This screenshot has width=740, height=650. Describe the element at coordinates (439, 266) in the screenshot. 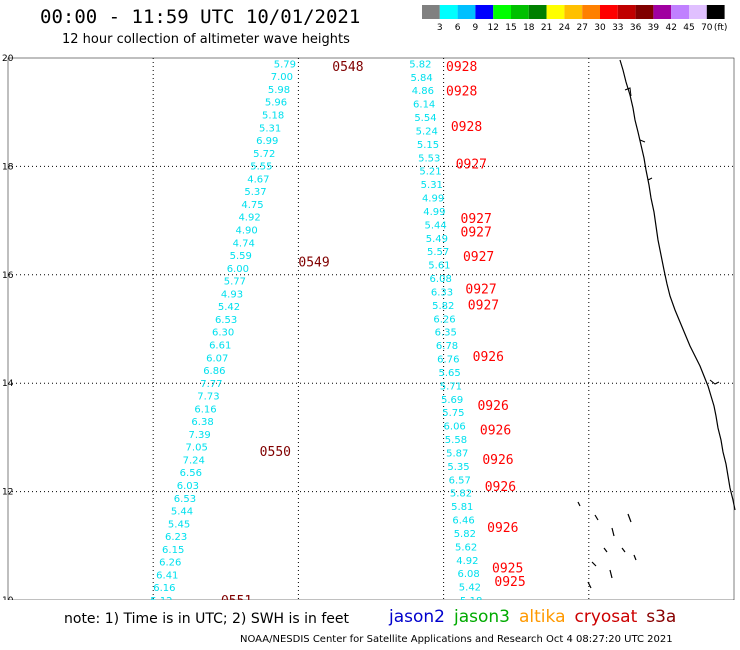

I see `swh-value: 5.61` at that location.